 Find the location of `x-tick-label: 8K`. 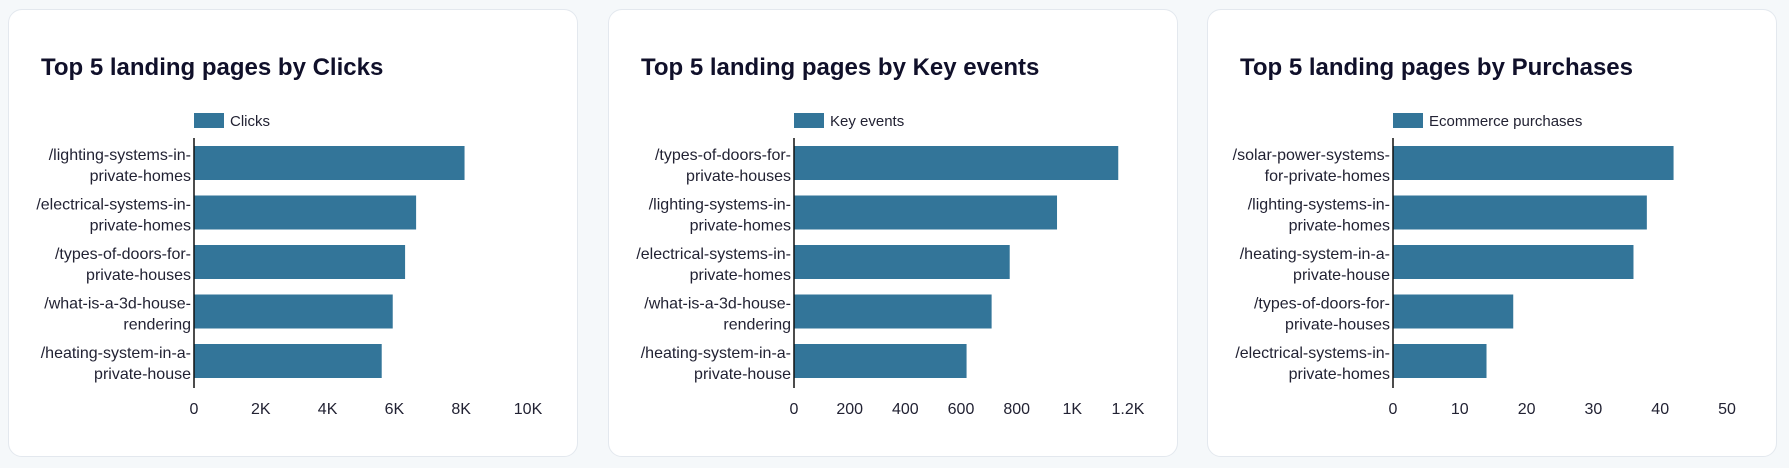

x-tick-label: 8K is located at coordinates (461, 409).